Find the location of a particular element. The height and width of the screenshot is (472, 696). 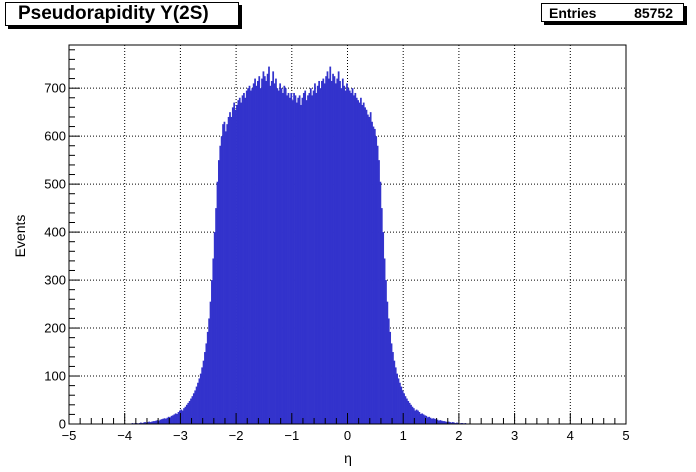

x-axis-title: η is located at coordinates (348, 458).